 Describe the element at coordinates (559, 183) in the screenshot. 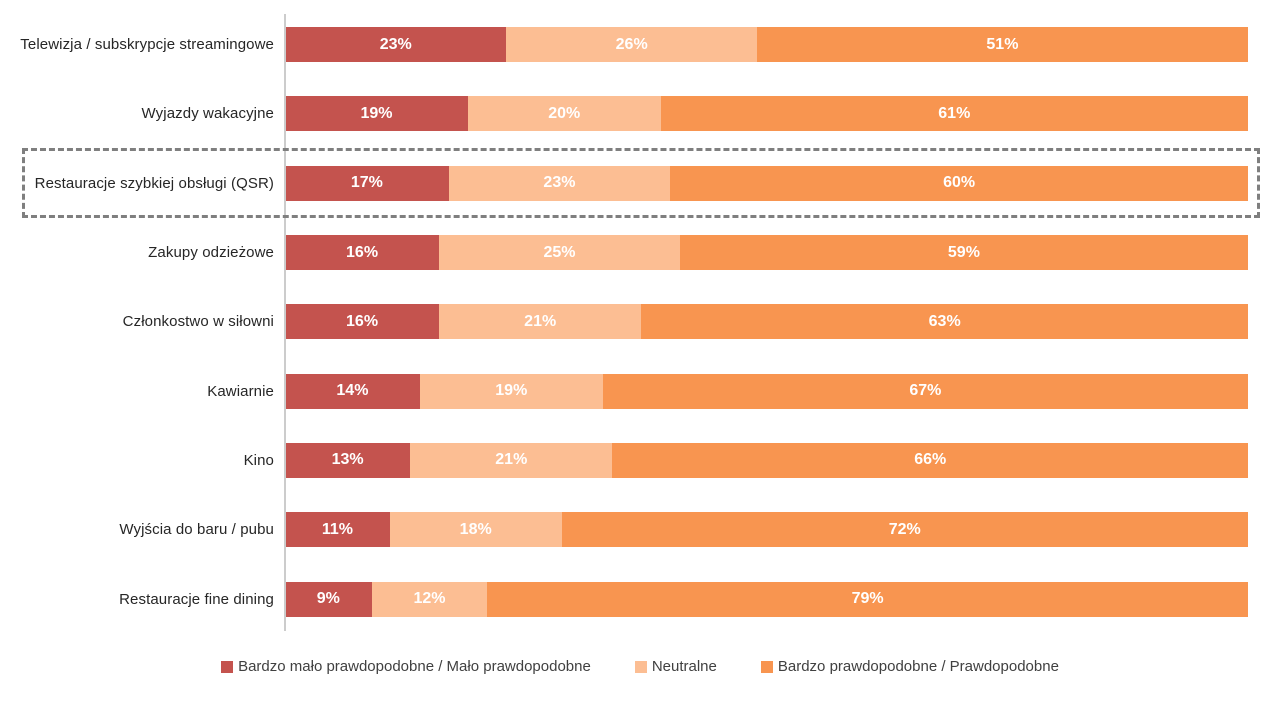

I see `bar-segment-series-1: 23%` at that location.